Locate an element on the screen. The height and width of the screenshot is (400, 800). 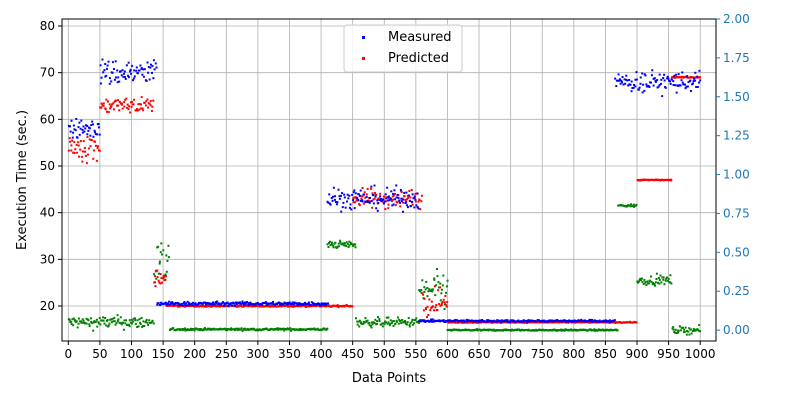
x-tick-label: 150 is located at coordinates (163, 354).